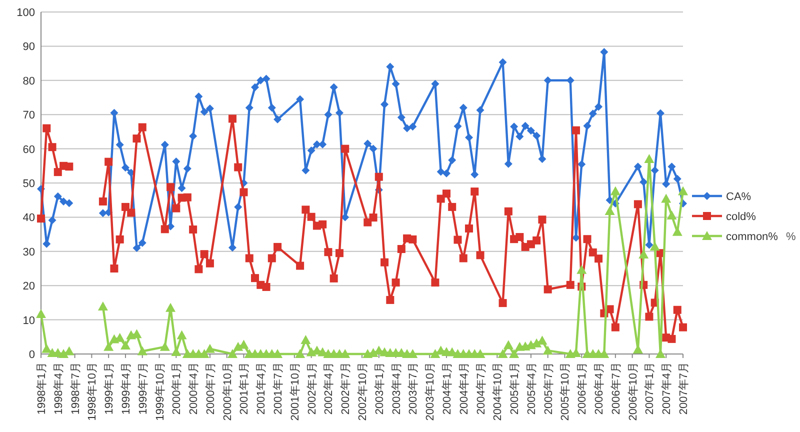 The height and width of the screenshot is (432, 800). Describe the element at coordinates (346, 388) in the screenshot. I see `x-tick-label: 2002年7月` at that location.